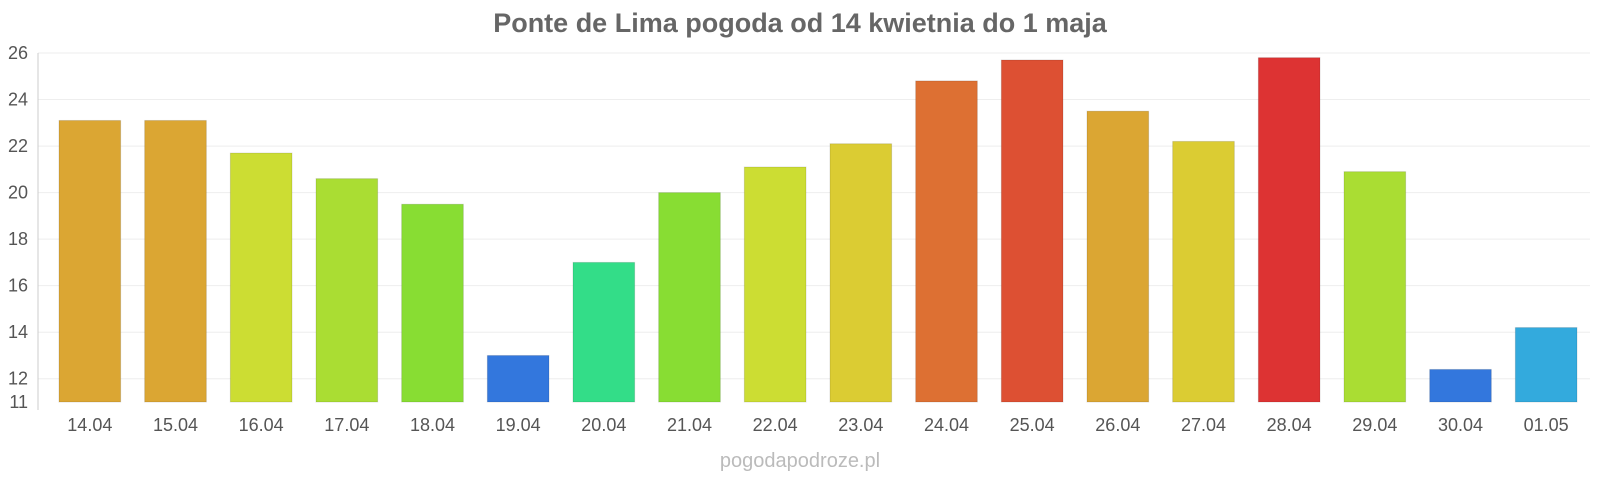  What do you see at coordinates (432, 425) in the screenshot?
I see `x-tick-label: 18.04` at bounding box center [432, 425].